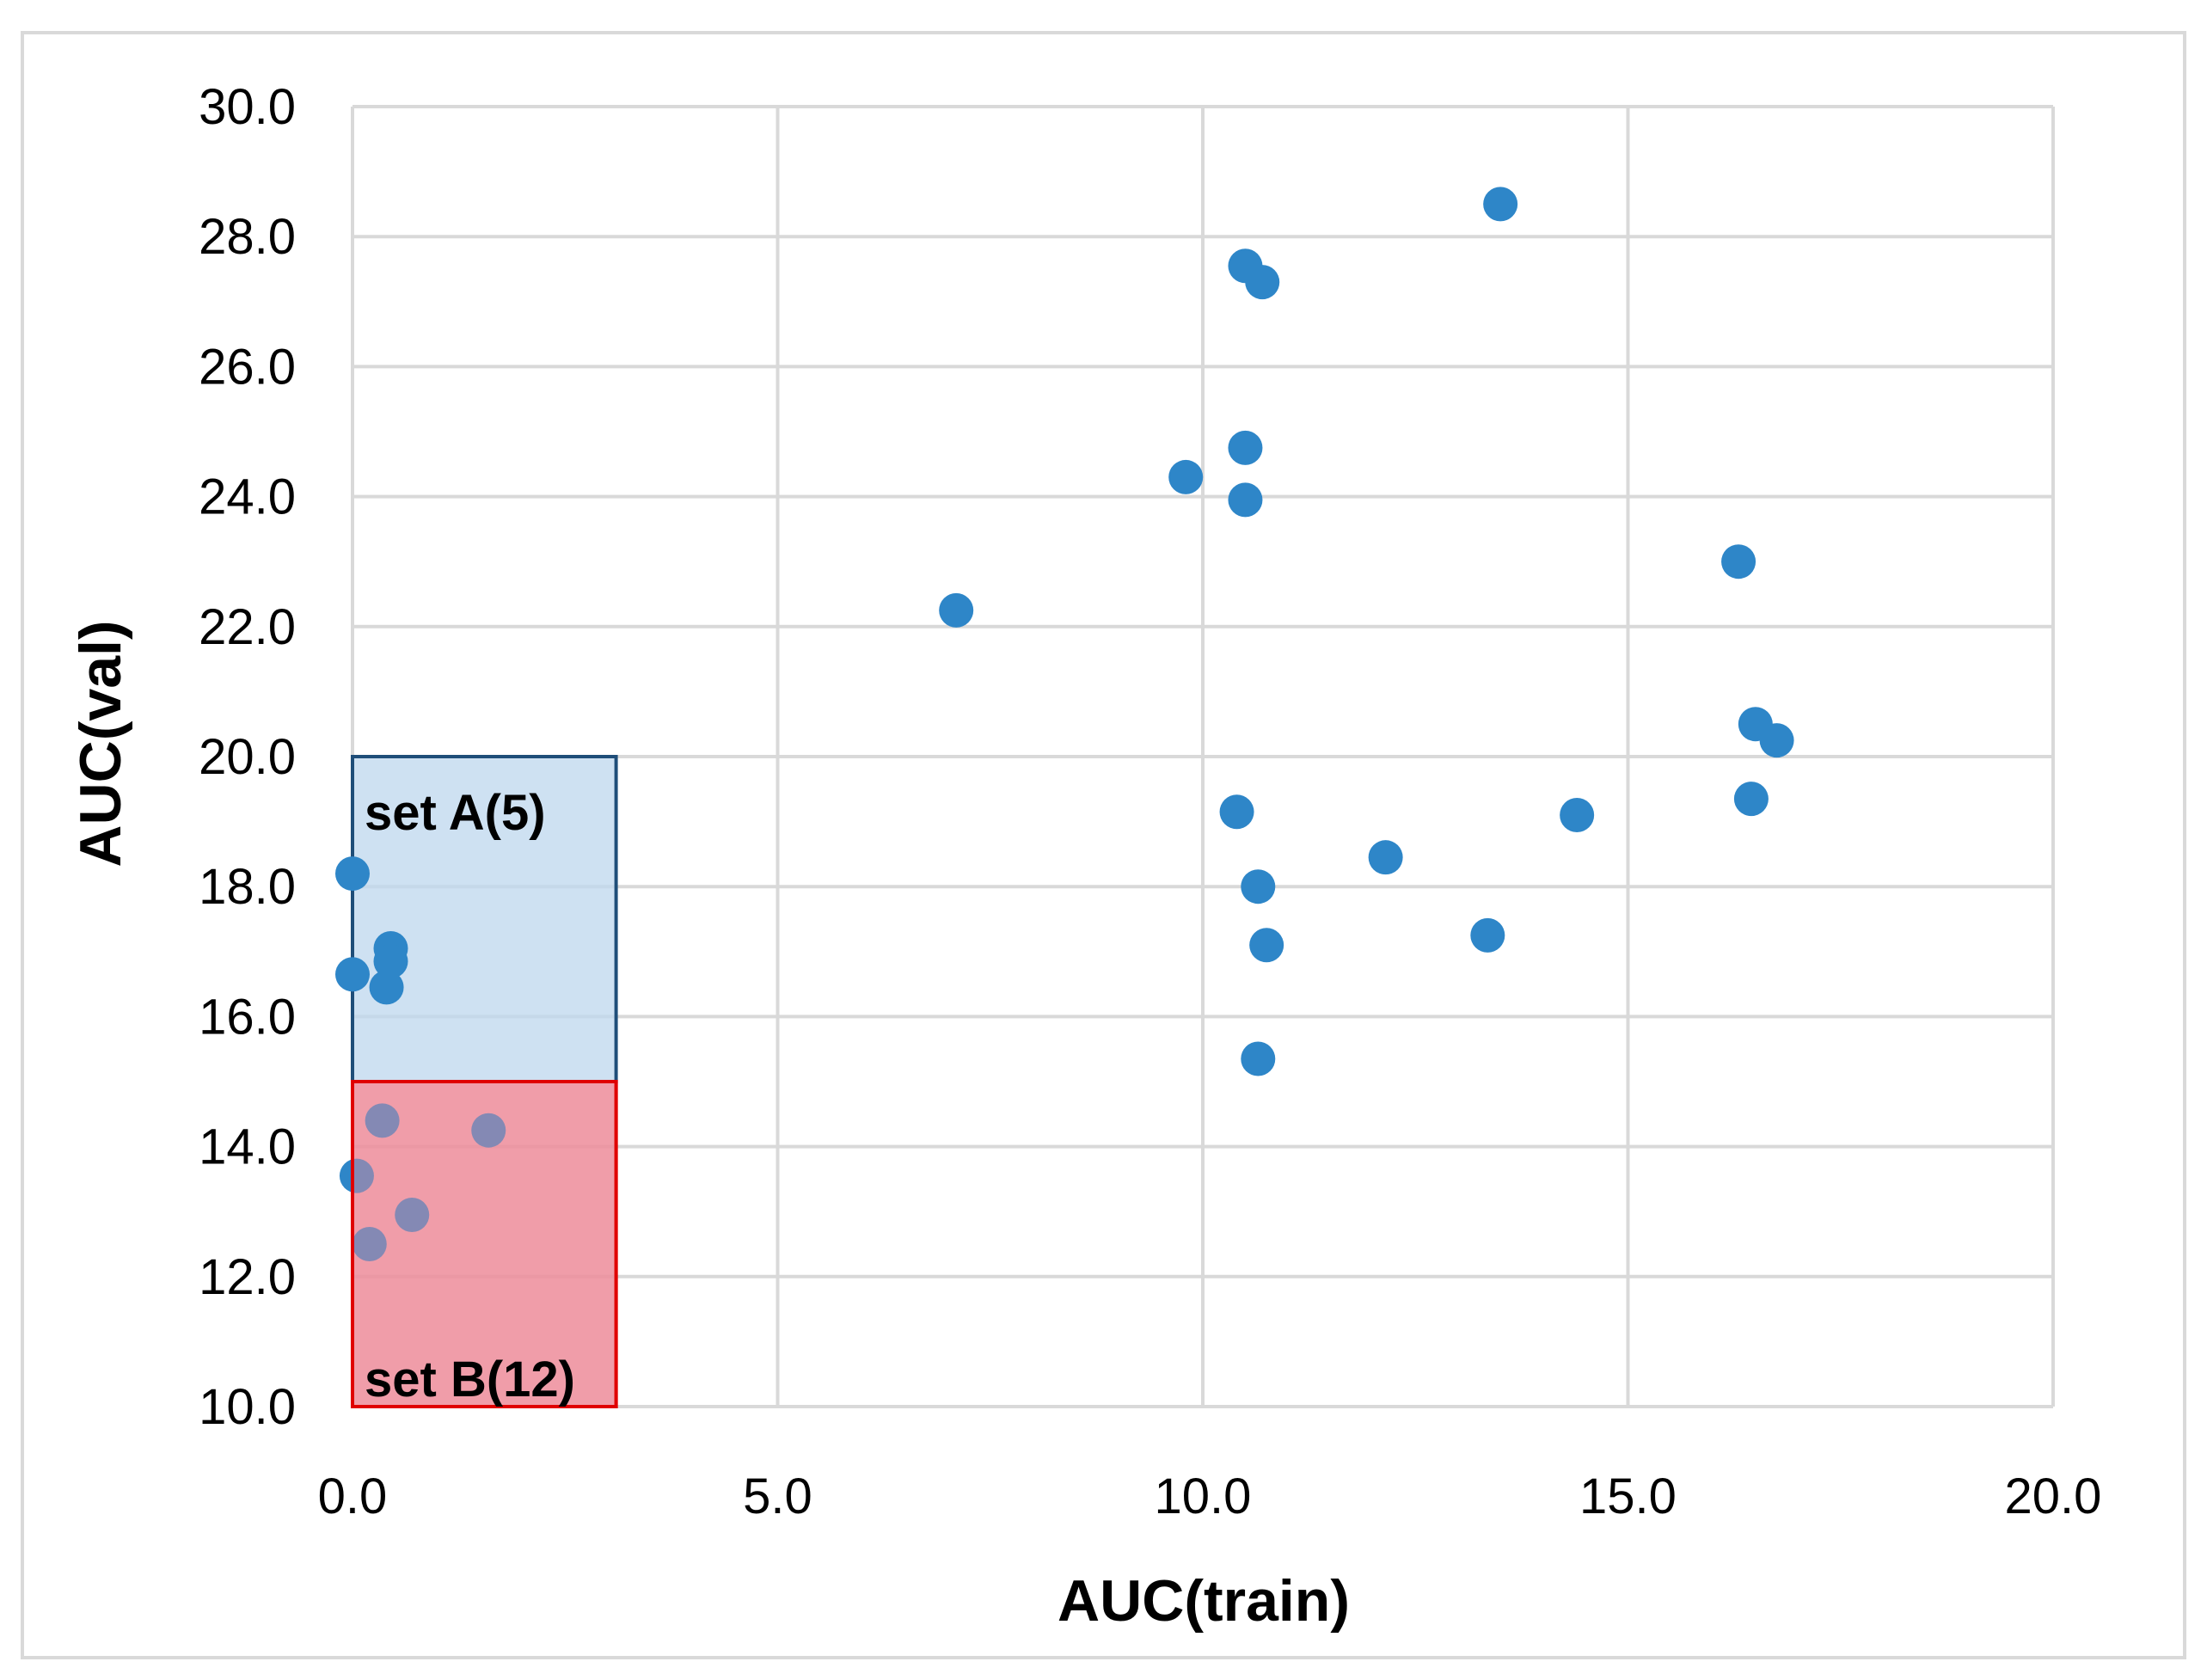  Describe the element at coordinates (247, 367) in the screenshot. I see `y-tick-label: 26.0` at that location.